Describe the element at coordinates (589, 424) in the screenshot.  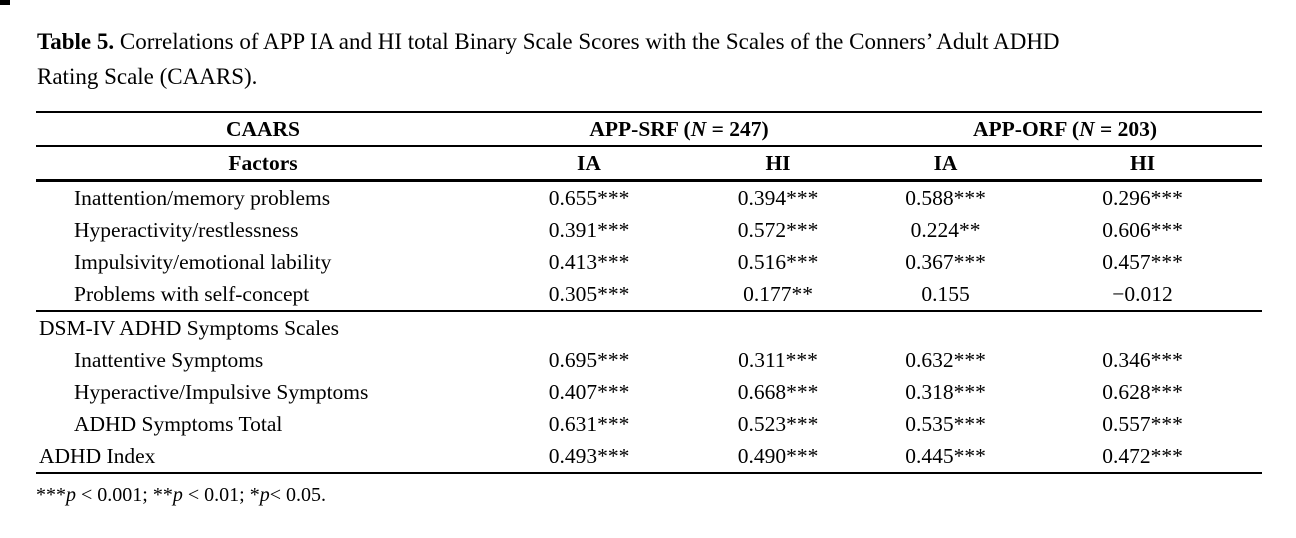
I see `cell-value: 0.631***` at that location.